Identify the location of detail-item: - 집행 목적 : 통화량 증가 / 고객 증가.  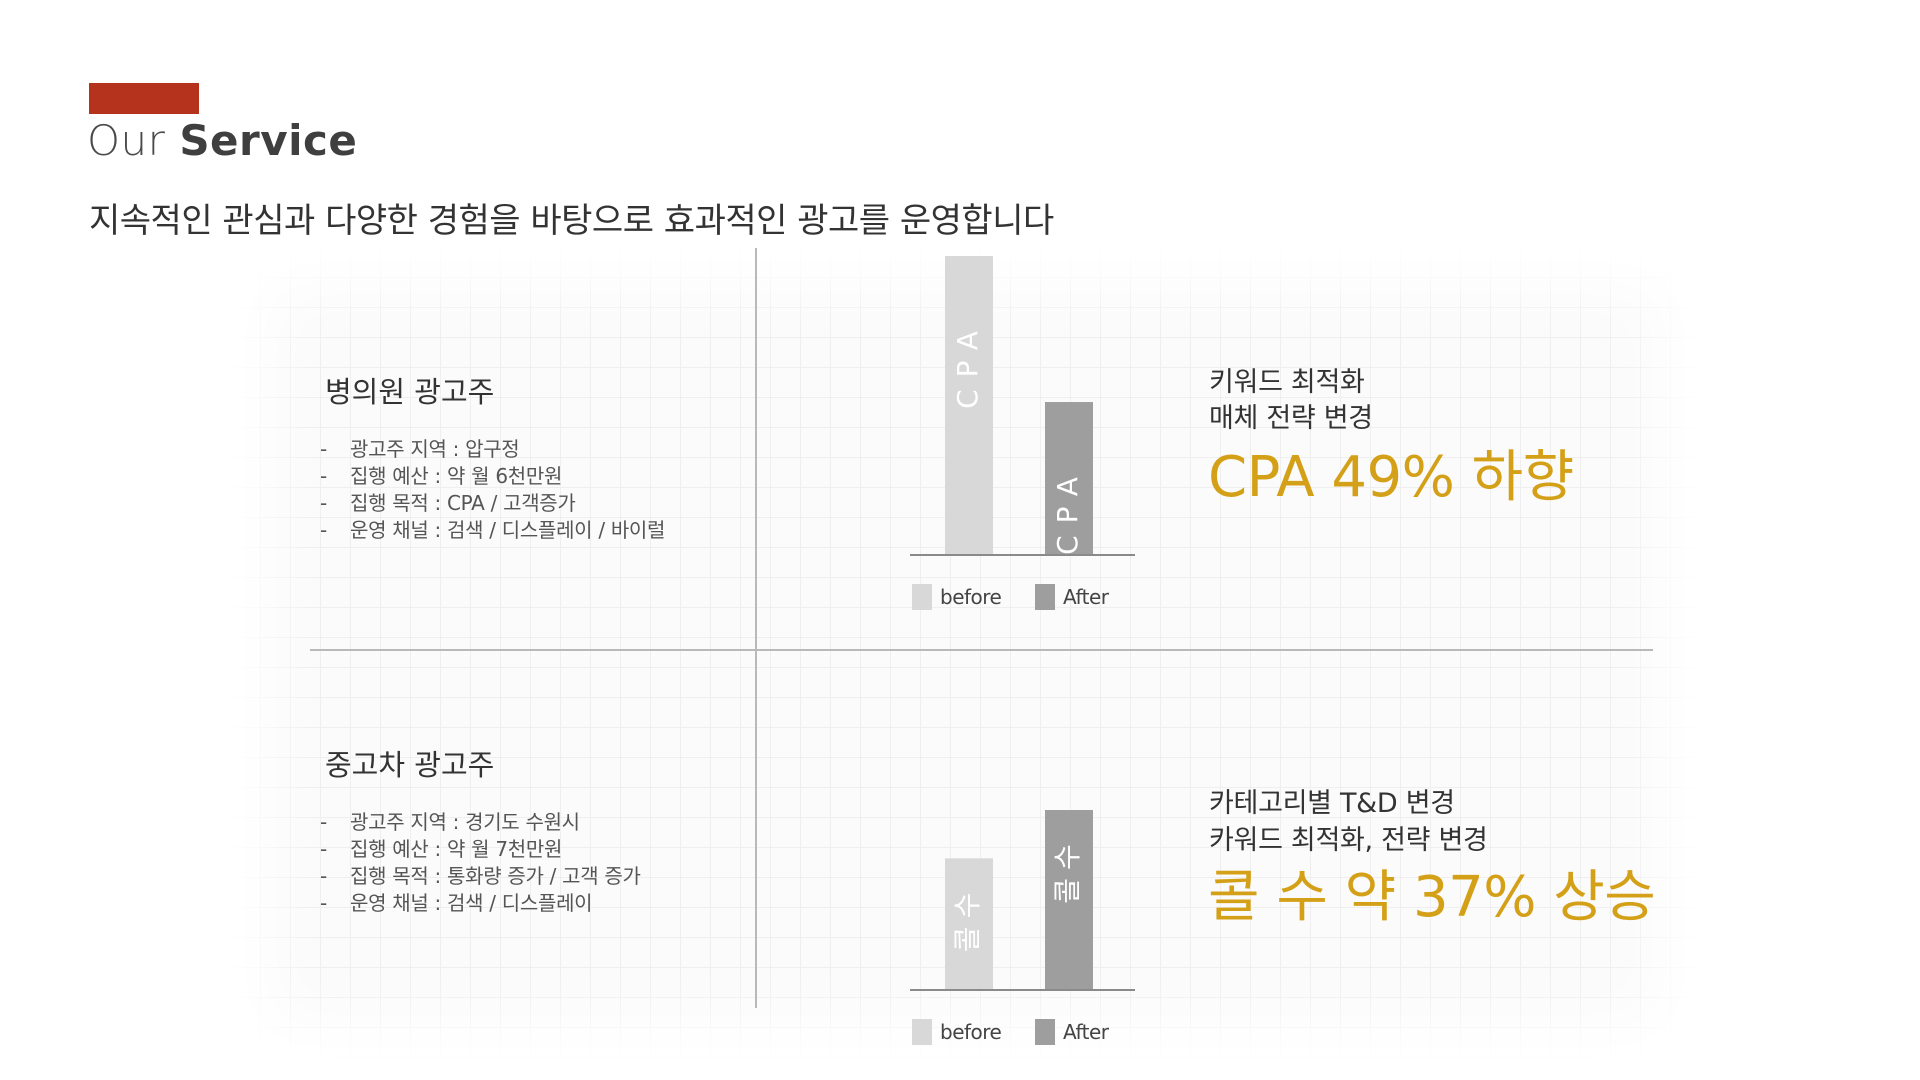
(480, 876).